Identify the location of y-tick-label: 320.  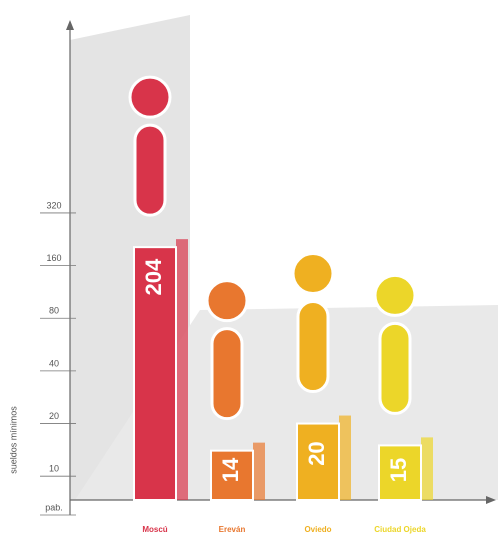
(53, 205).